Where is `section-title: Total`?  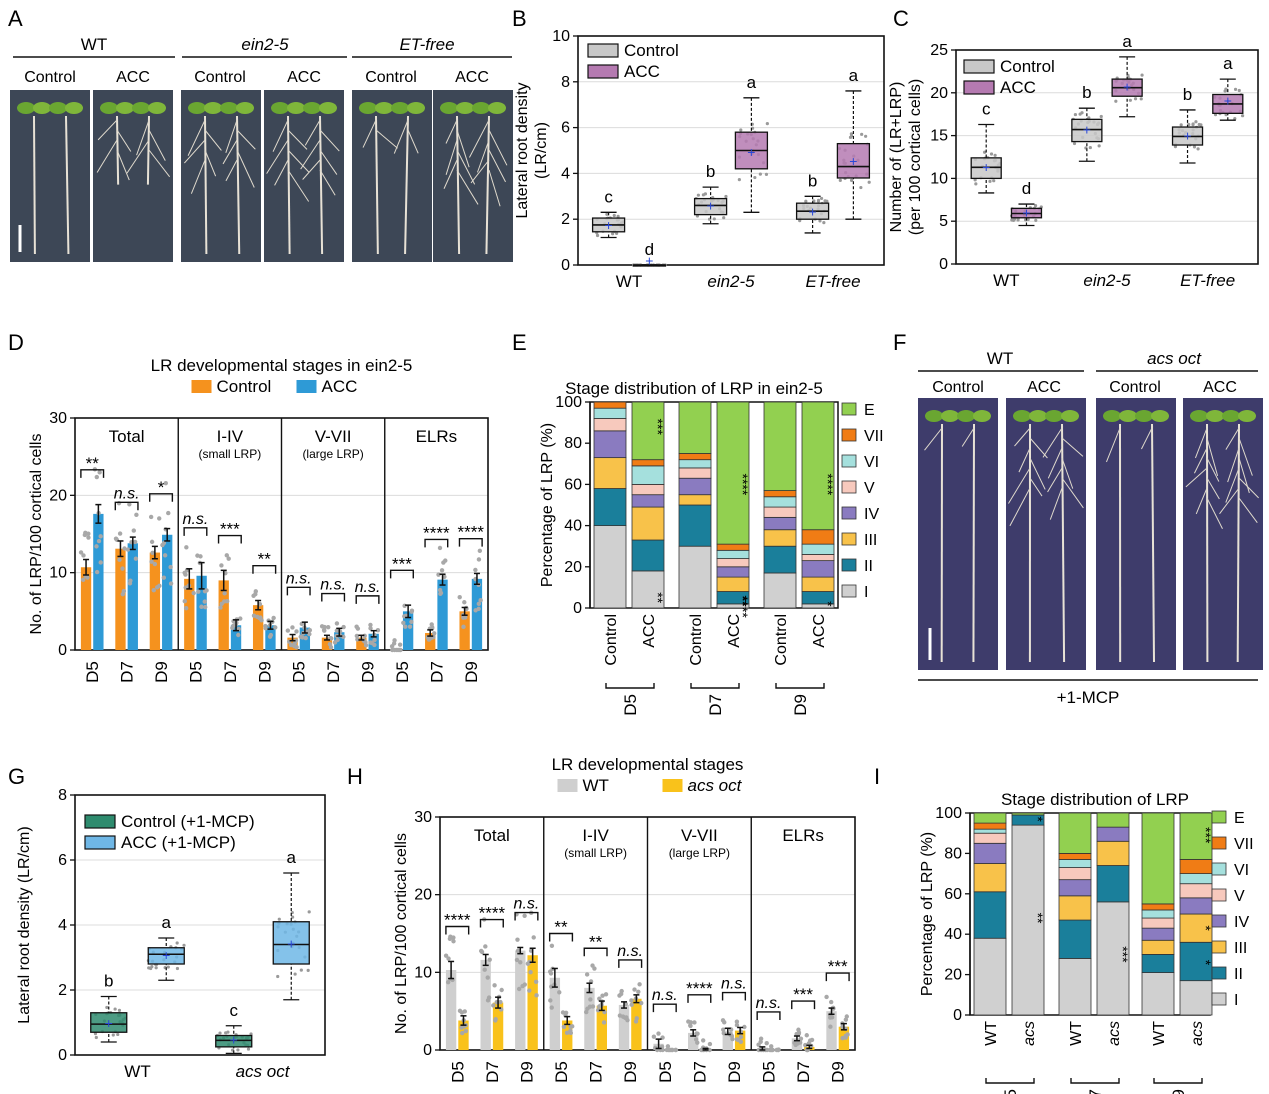
section-title: Total is located at coordinates (127, 436).